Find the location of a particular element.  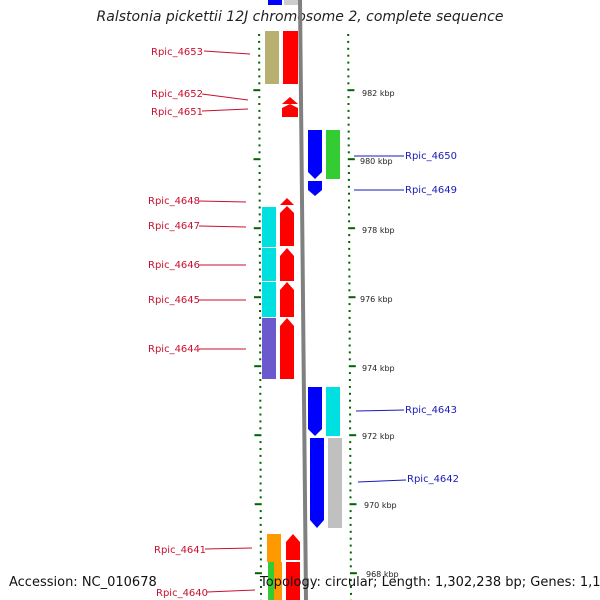

left-ticks is located at coordinates (257, 317).